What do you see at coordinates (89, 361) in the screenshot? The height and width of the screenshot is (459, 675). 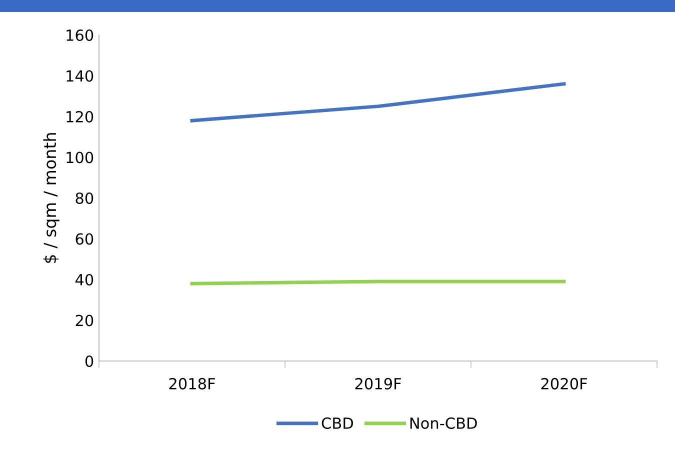 I see `y-tick-label: 0` at bounding box center [89, 361].